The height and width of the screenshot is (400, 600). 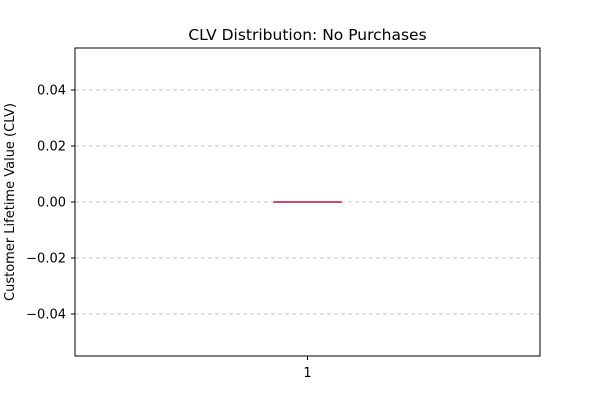 What do you see at coordinates (51, 147) in the screenshot?
I see `y-tick-label: 0.02` at bounding box center [51, 147].